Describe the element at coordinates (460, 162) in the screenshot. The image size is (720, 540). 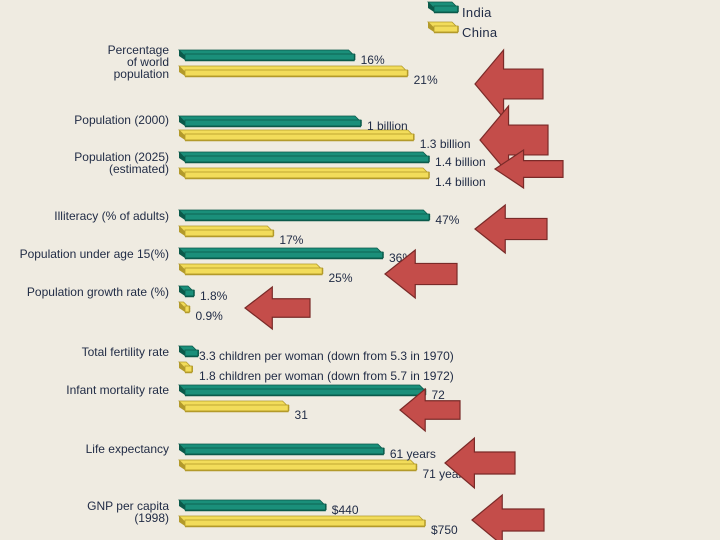
I see `value-label-india: 1.4 billion` at that location.